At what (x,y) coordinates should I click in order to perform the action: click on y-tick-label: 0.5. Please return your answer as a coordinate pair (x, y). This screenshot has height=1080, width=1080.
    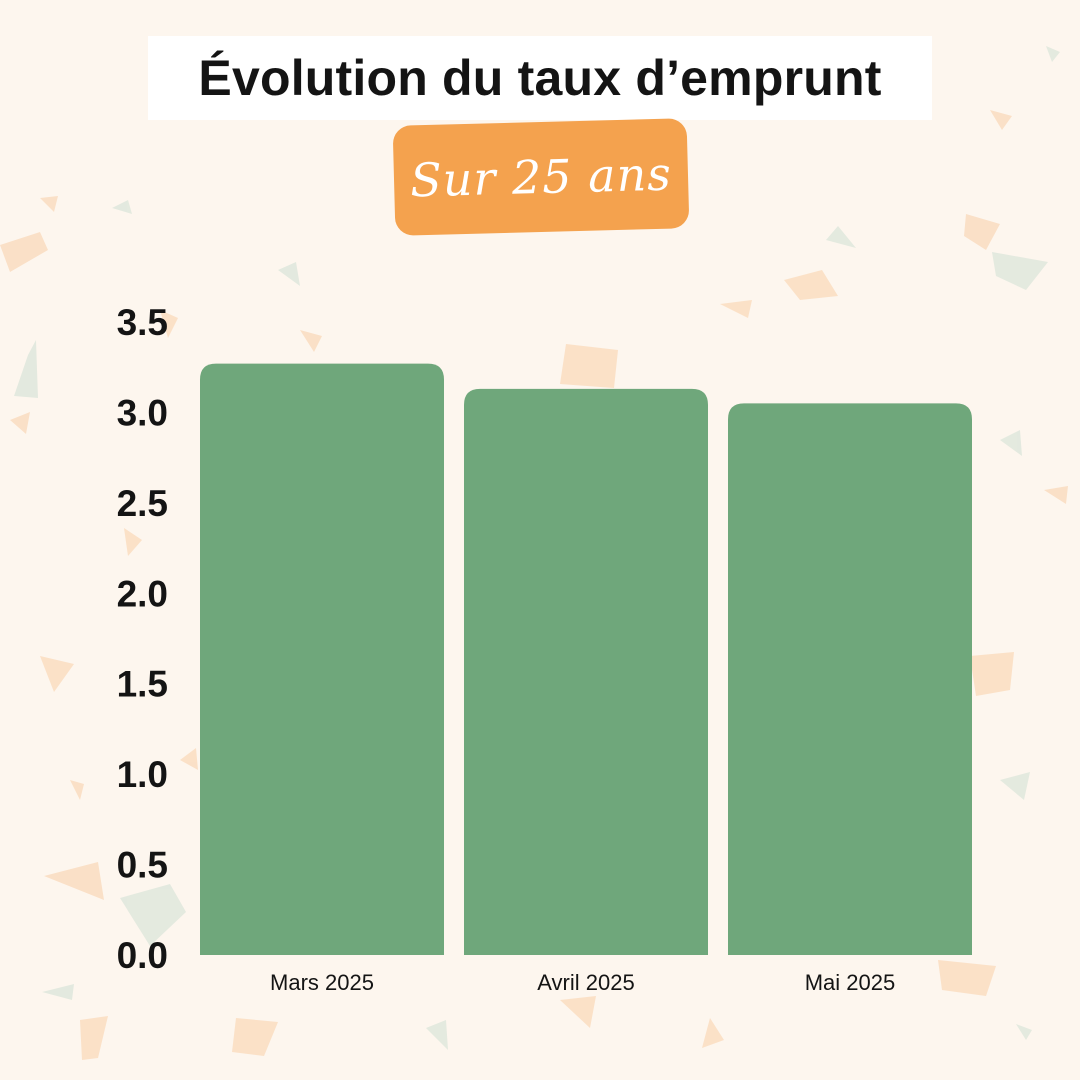
    Looking at the image, I should click on (142, 865).